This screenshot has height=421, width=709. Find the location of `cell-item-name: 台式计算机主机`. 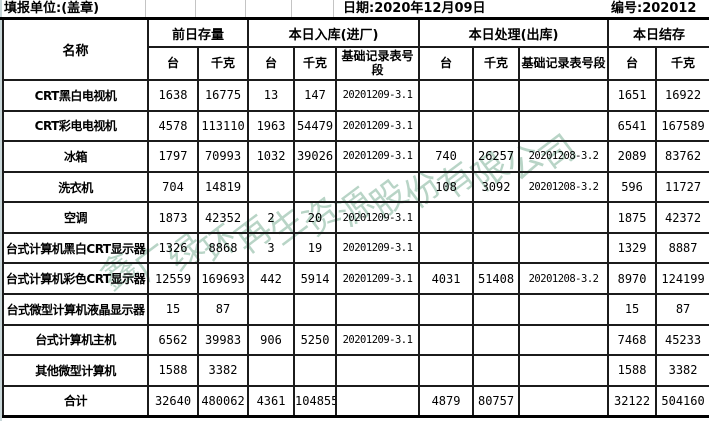

cell-item-name: 台式计算机主机 is located at coordinates (75, 340).